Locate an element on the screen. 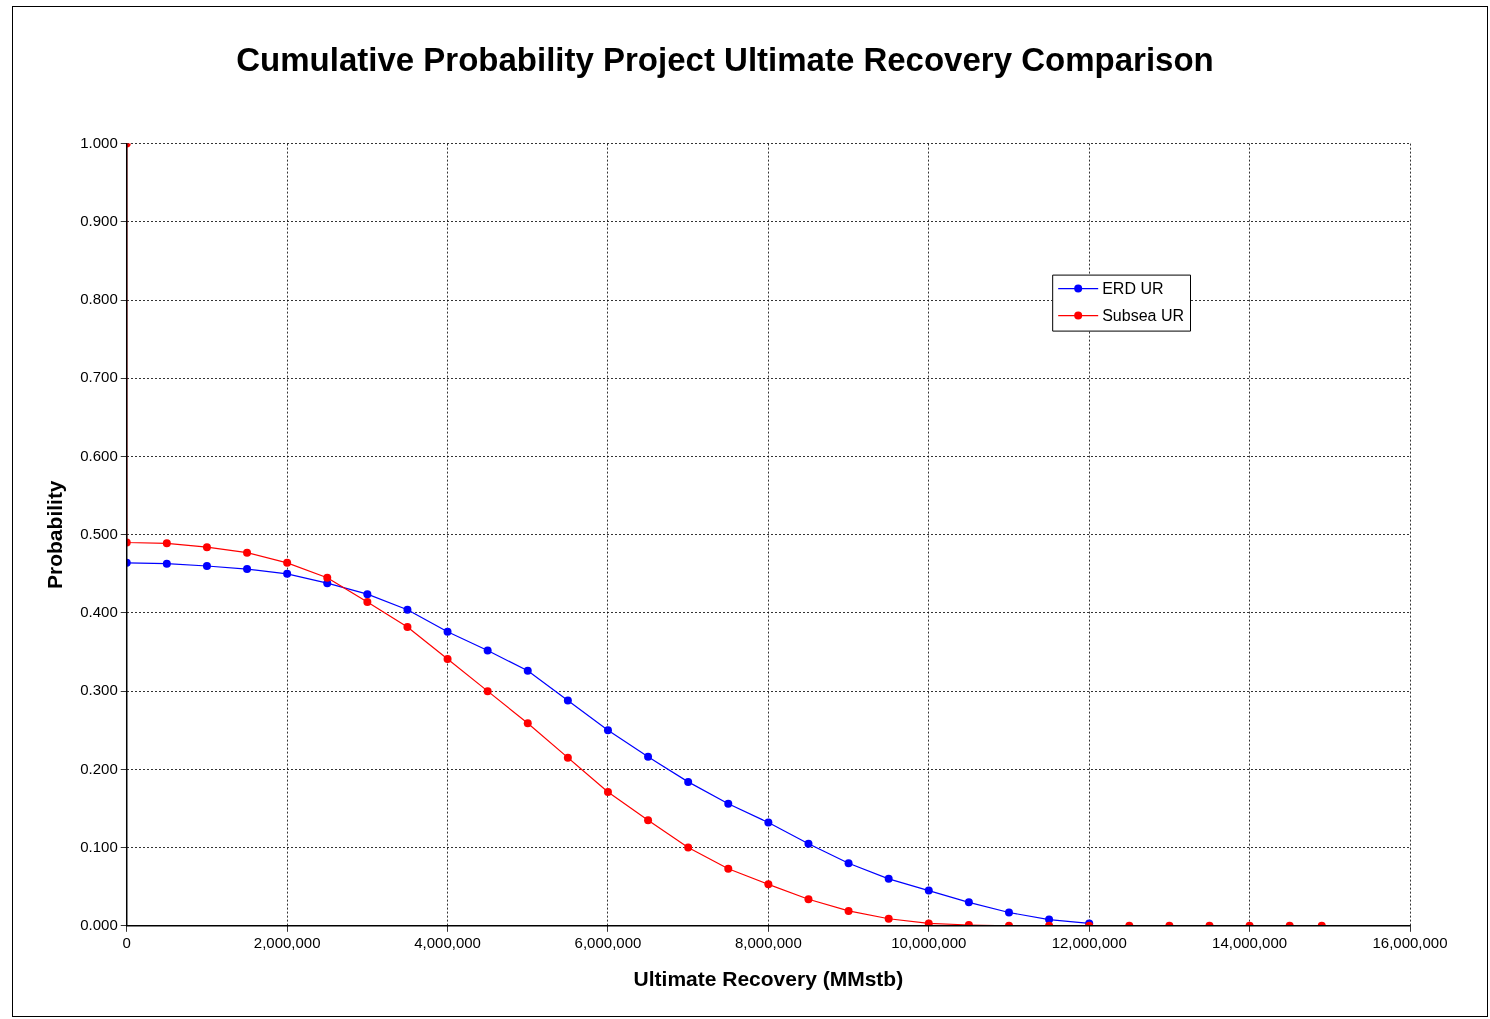 This screenshot has width=1490, height=1019. y-tick-label: 0.100 is located at coordinates (99, 846).